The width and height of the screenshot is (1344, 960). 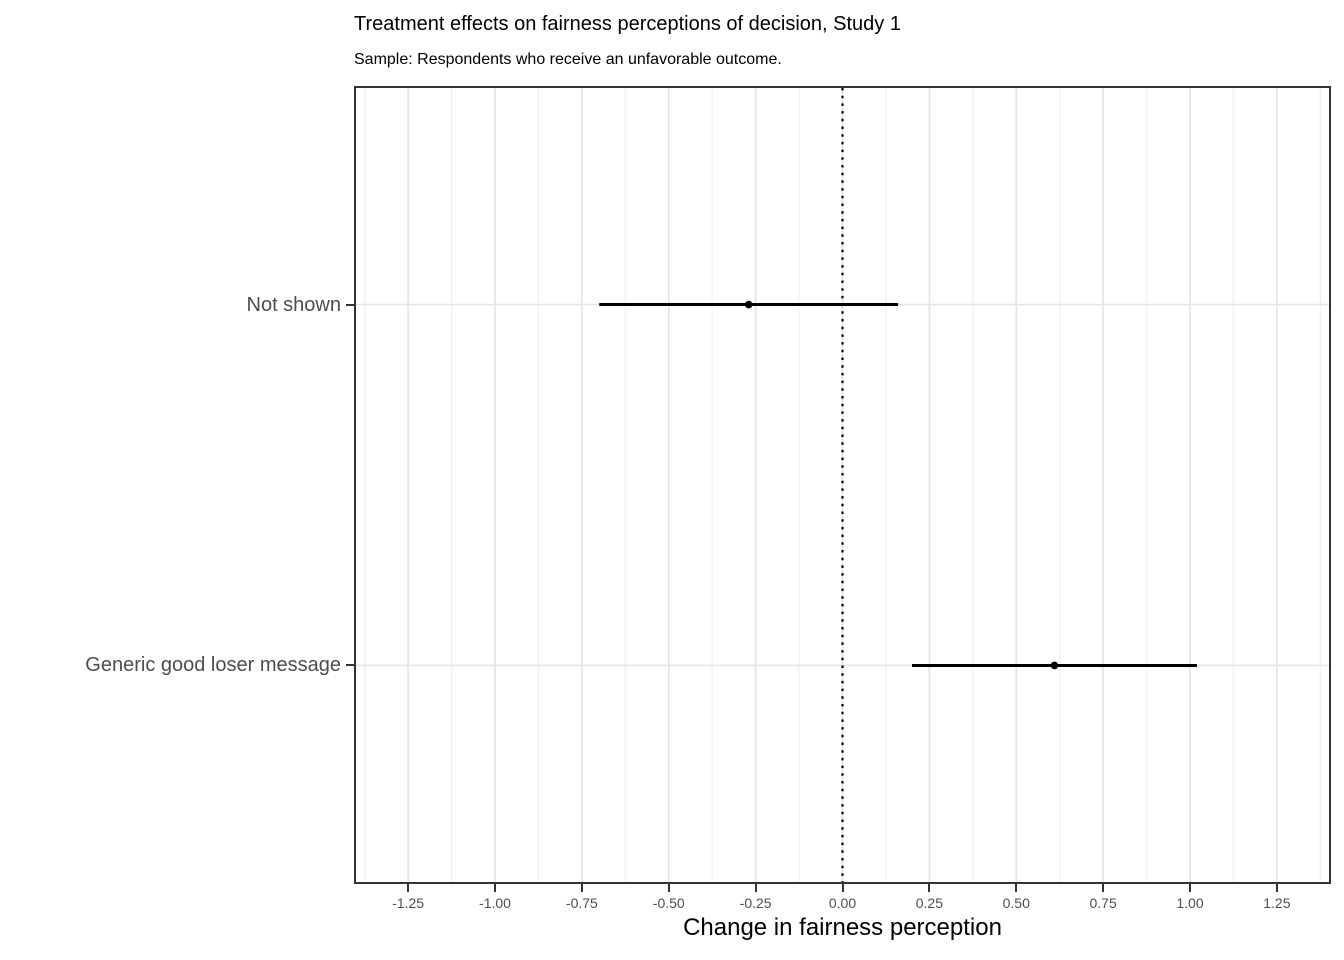 What do you see at coordinates (408, 903) in the screenshot?
I see `x-axis-tick-label: -1.25` at bounding box center [408, 903].